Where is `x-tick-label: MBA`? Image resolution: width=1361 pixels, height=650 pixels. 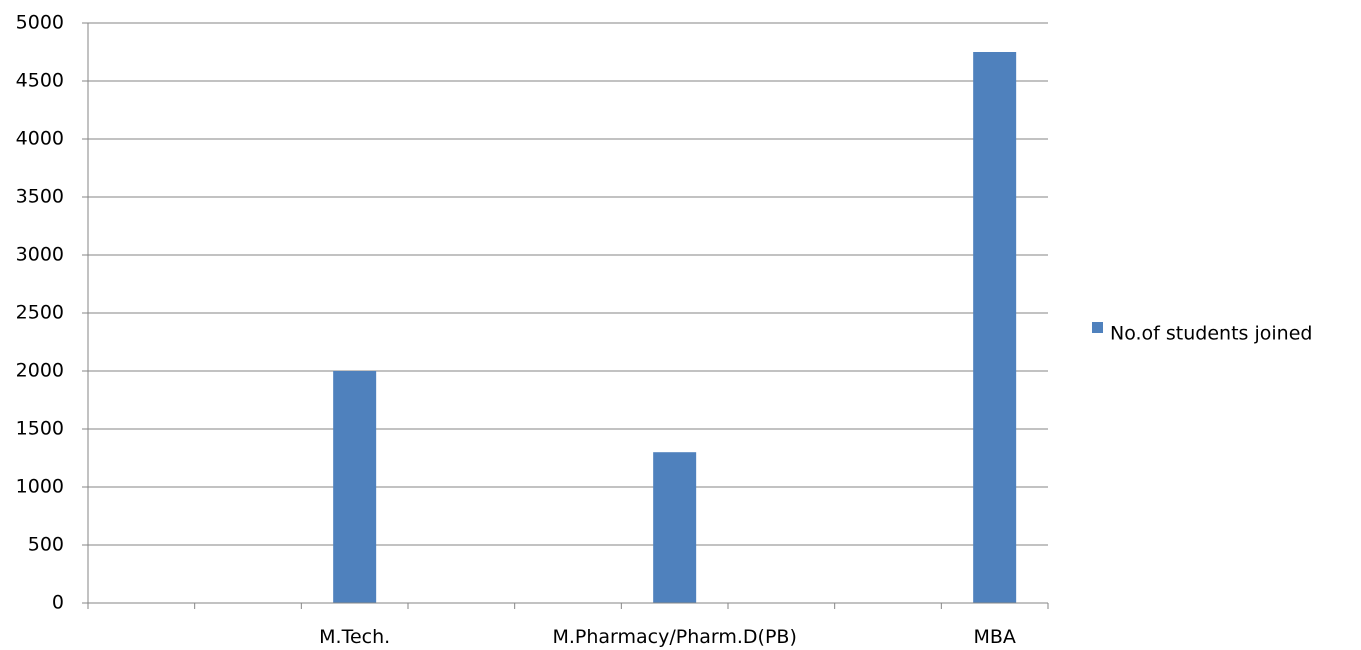
x-tick-label: MBA is located at coordinates (994, 637).